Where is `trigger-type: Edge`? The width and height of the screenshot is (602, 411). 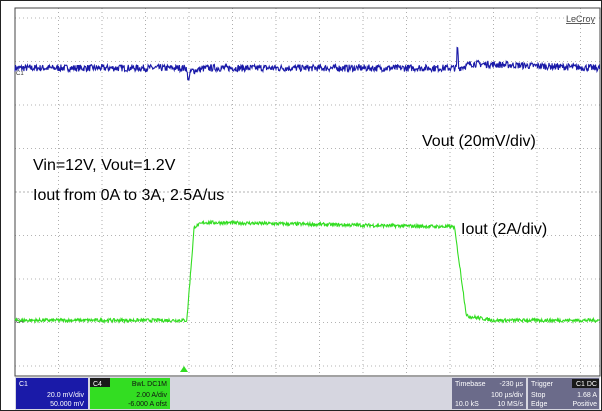
trigger-type: Edge is located at coordinates (539, 404).